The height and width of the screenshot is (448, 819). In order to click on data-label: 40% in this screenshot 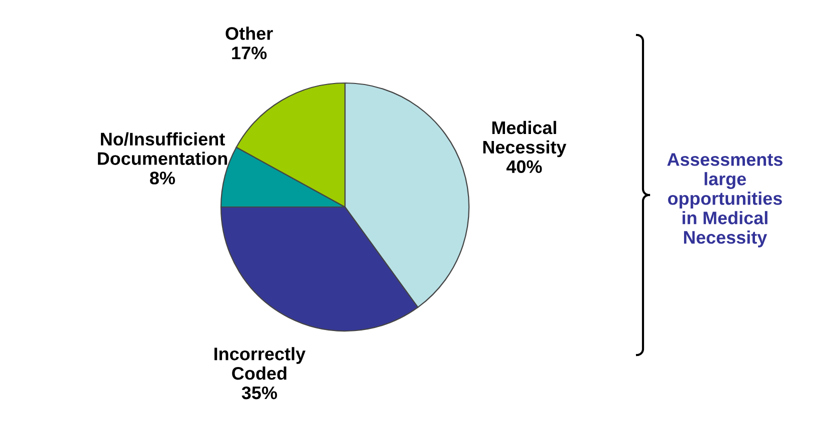, I will do `click(524, 167)`.